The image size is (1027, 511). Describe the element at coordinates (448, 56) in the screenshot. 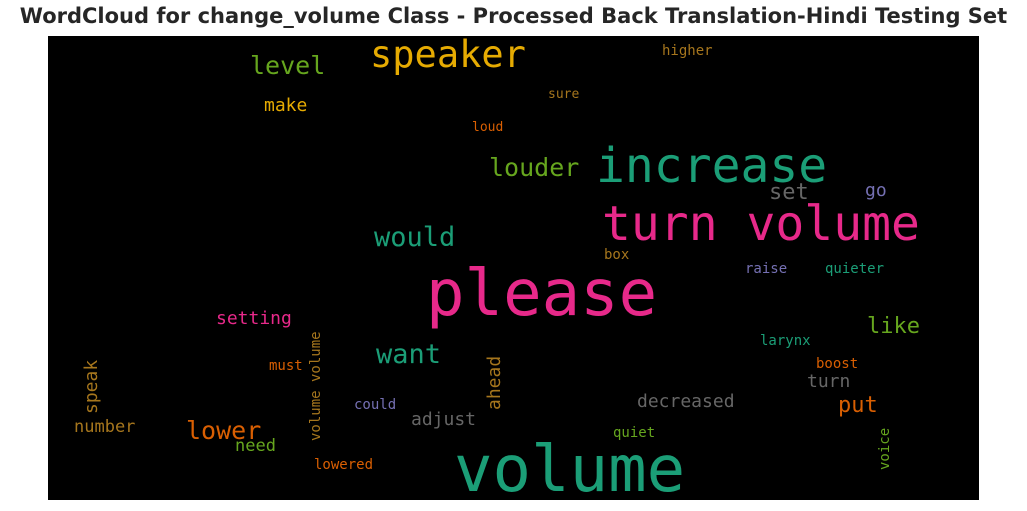

I see `word-speaker: speaker` at that location.